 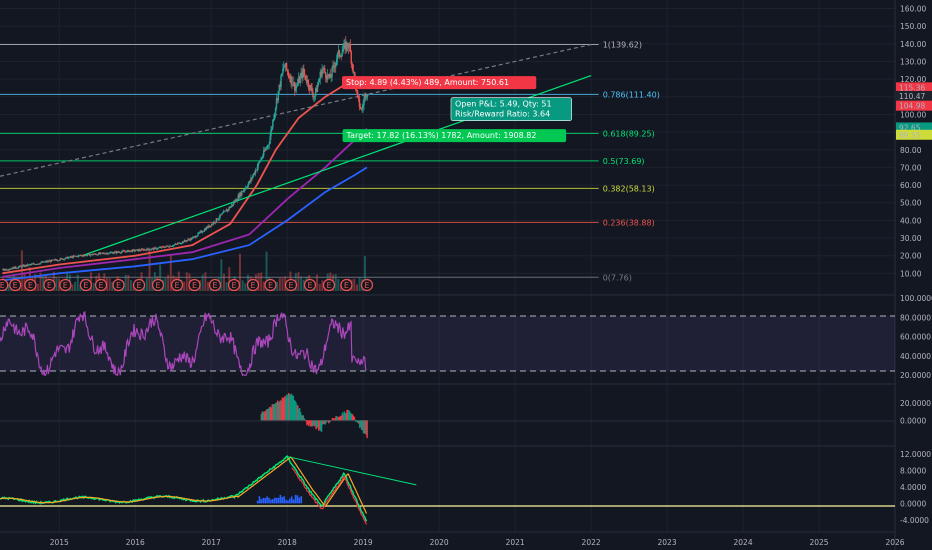 What do you see at coordinates (447, 343) in the screenshot?
I see `rsi-pane` at bounding box center [447, 343].